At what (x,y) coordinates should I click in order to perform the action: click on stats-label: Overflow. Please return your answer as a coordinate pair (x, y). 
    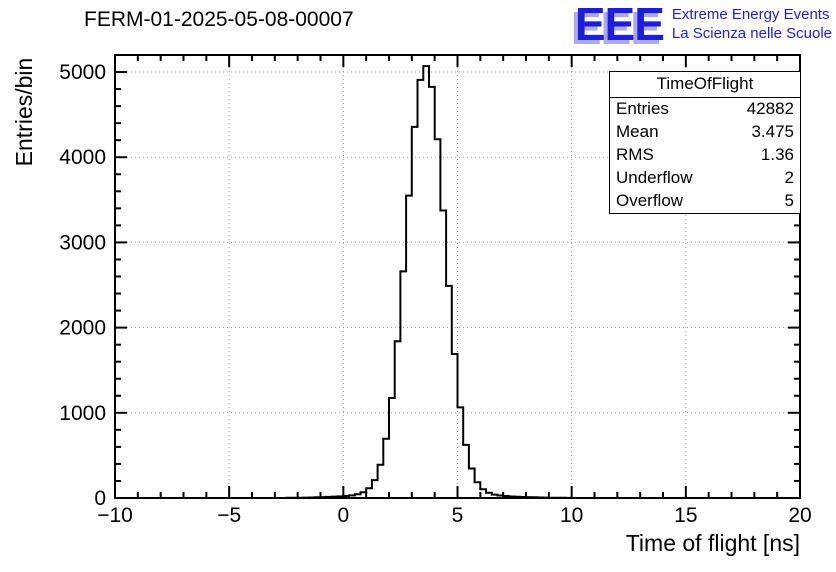
    Looking at the image, I should click on (650, 200).